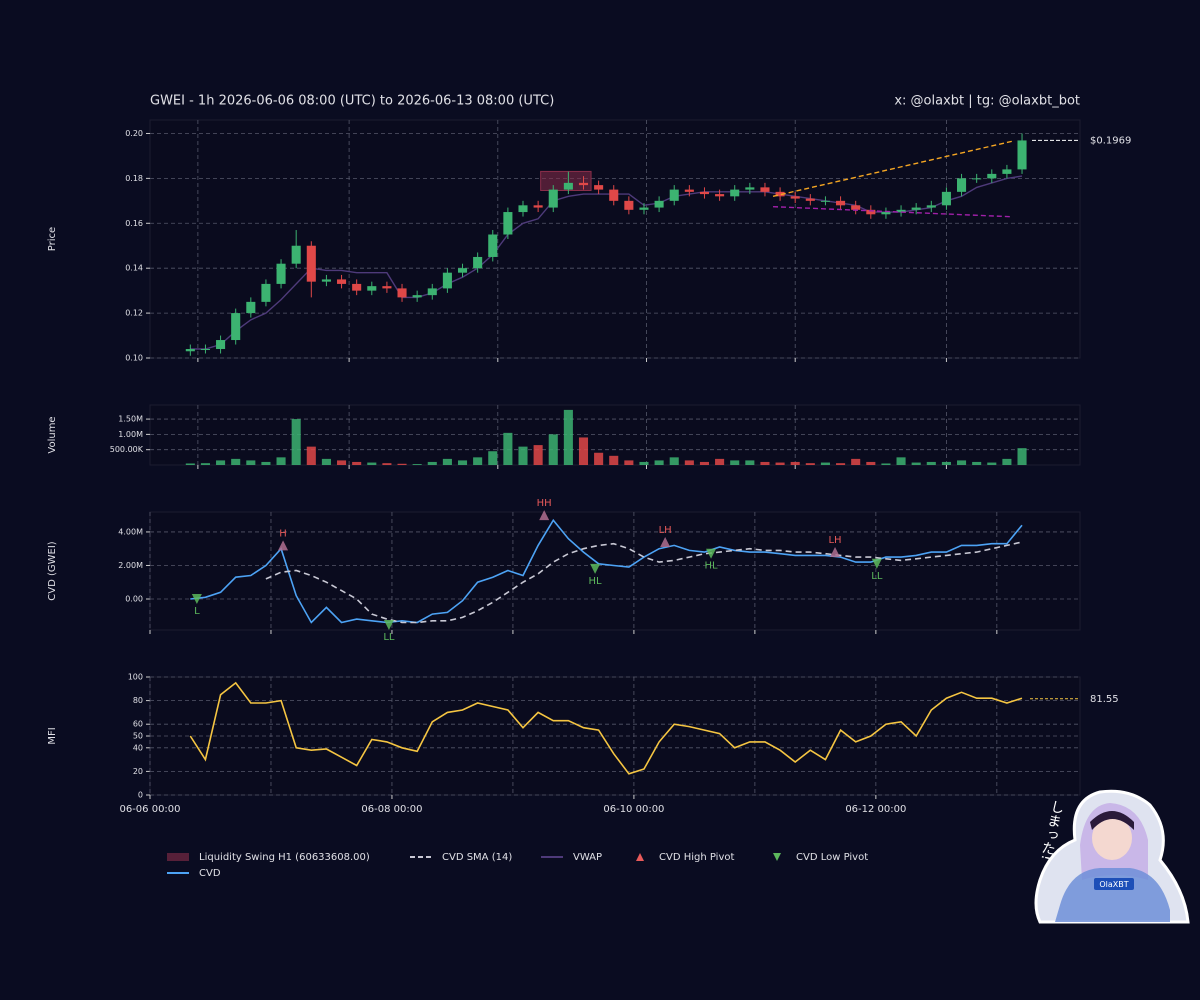 The height and width of the screenshot is (1000, 1200). Describe the element at coordinates (832, 857) in the screenshot. I see `legend-label: CVD Low Pivot` at that location.